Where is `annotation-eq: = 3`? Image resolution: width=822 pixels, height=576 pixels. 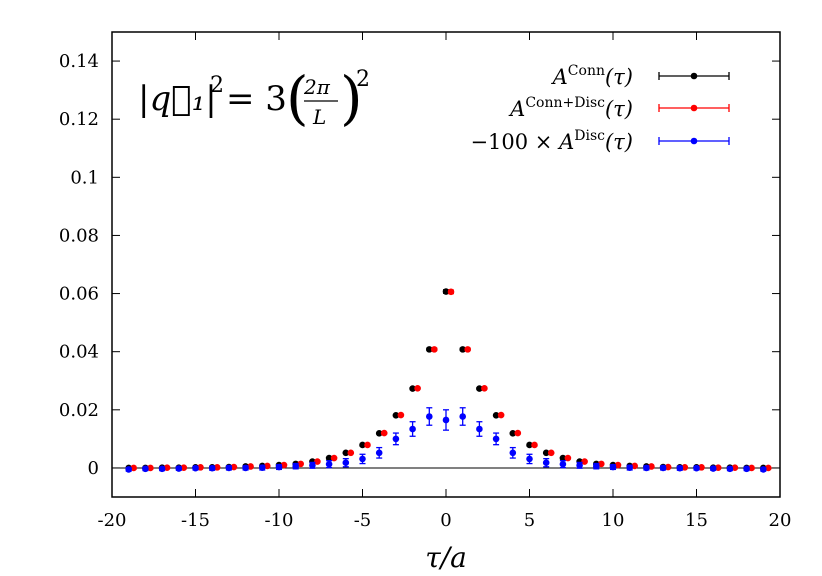
annotation-eq: = 3 is located at coordinates (256, 99).